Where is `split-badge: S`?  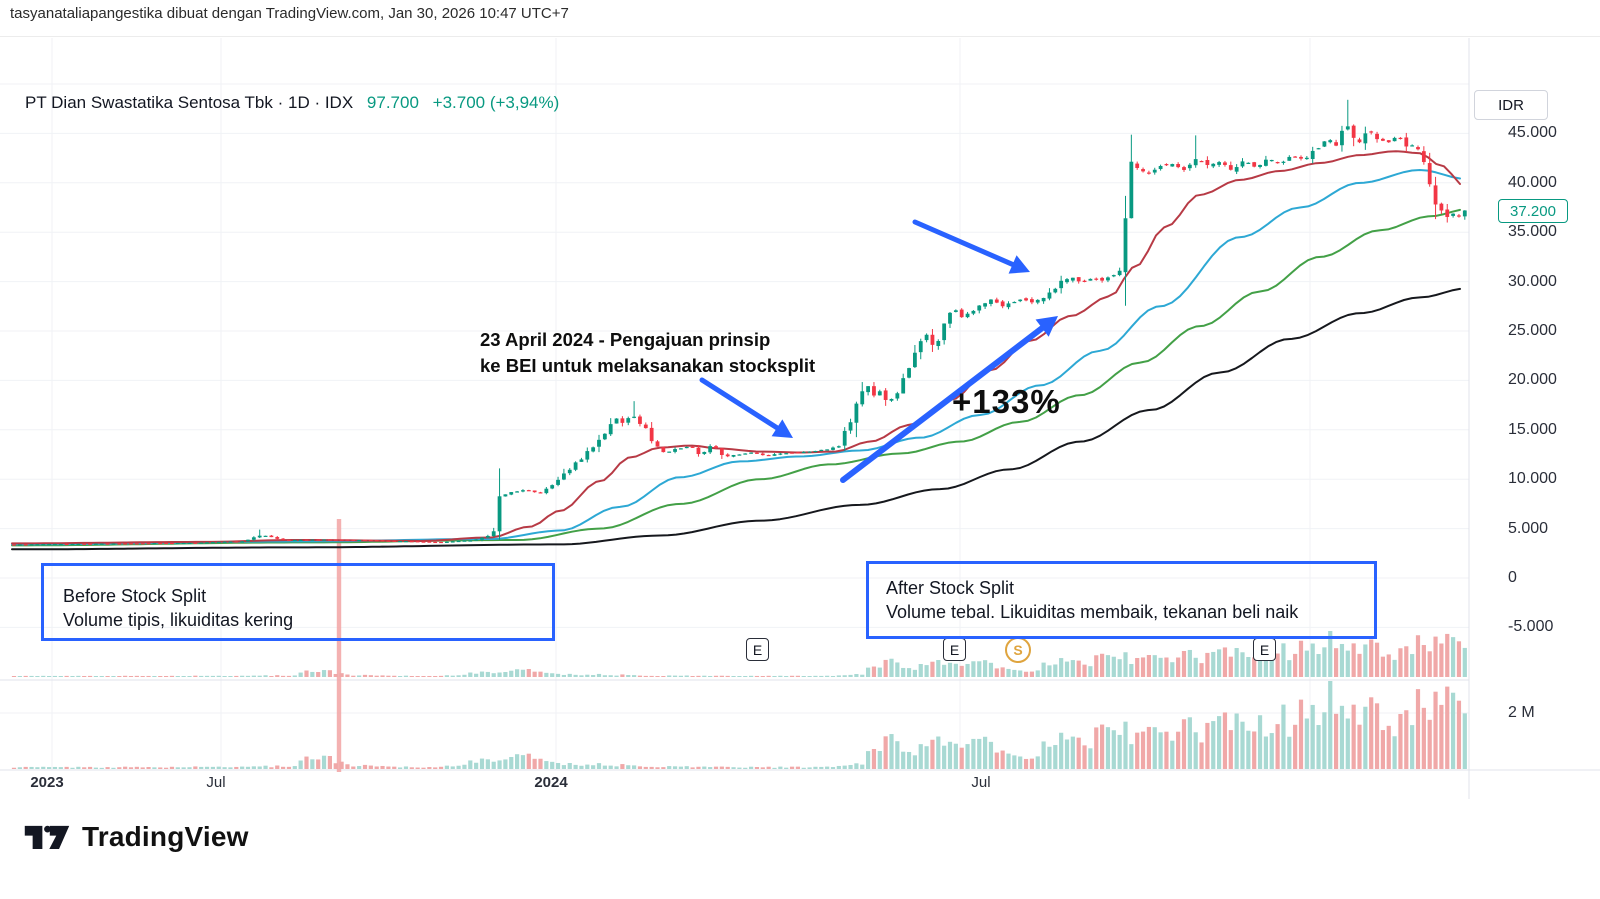
split-badge: S is located at coordinates (1018, 650).